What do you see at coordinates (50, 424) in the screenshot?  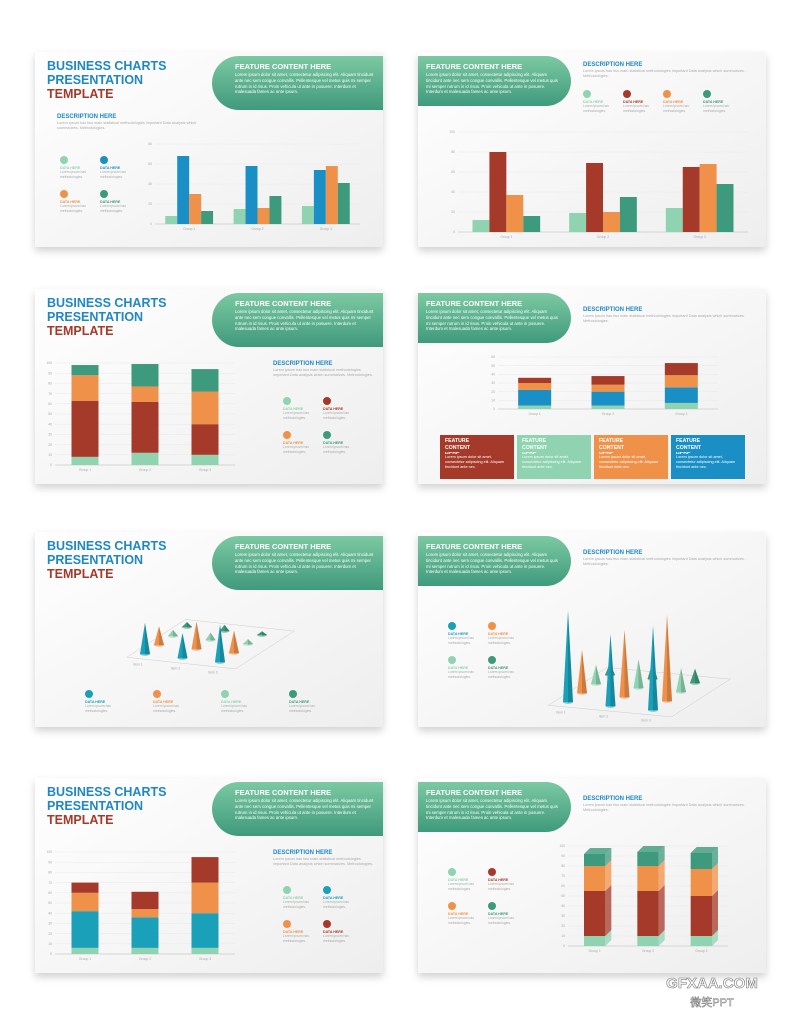 I see `y-tick-label: 40` at bounding box center [50, 424].